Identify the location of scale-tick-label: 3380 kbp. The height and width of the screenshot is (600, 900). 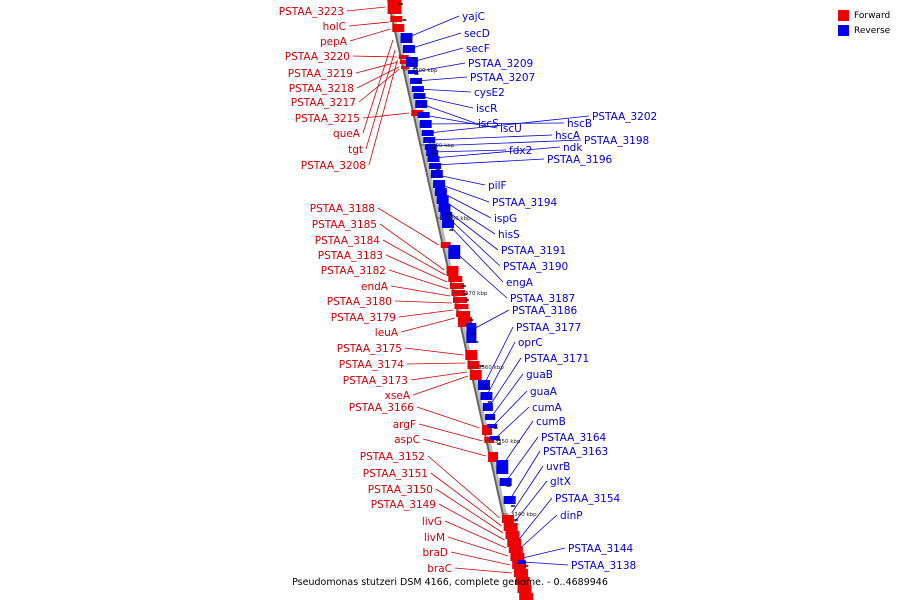
(458, 219).